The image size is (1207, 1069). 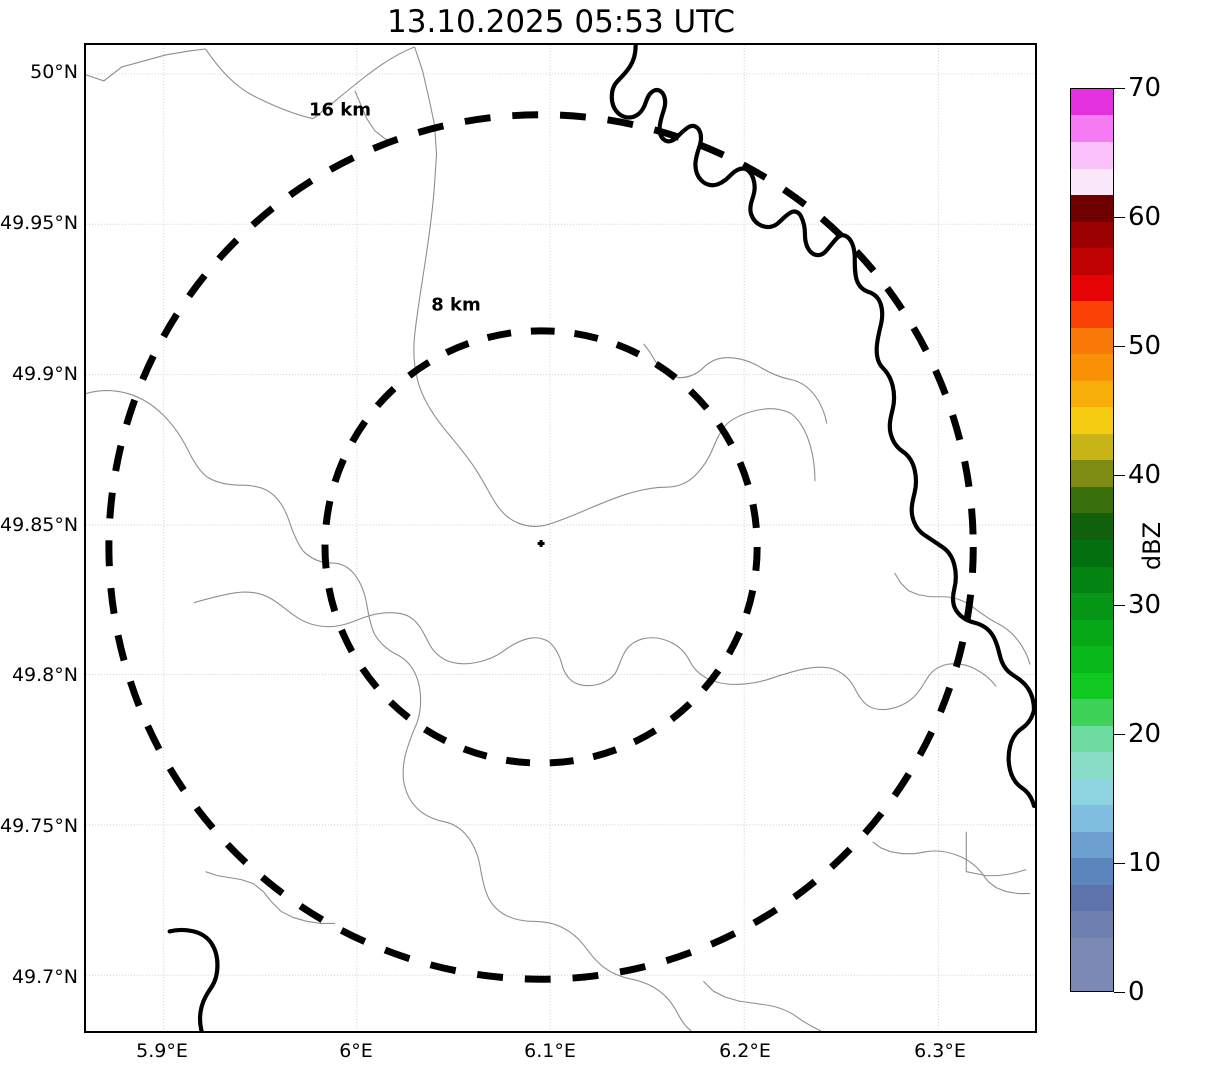 What do you see at coordinates (1145, 605) in the screenshot?
I see `colorbar-tick-label: 30` at bounding box center [1145, 605].